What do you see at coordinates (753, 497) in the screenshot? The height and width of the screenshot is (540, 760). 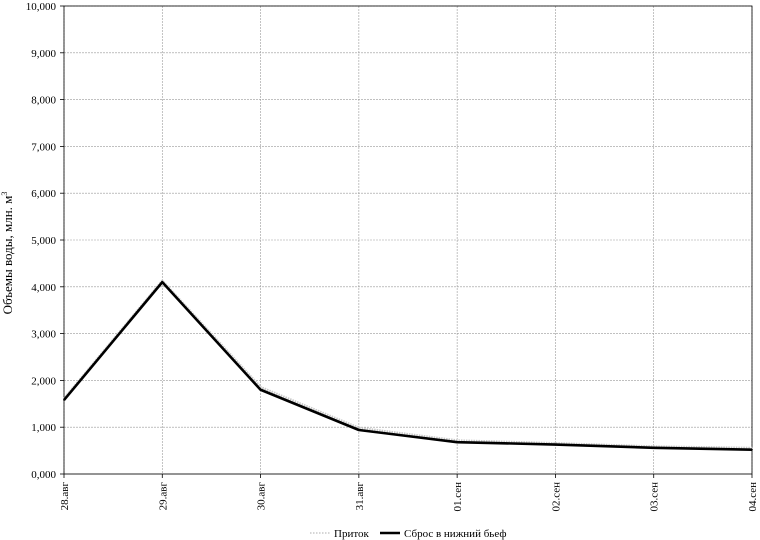 I see `x-tick-label: 04.сен` at bounding box center [753, 497].